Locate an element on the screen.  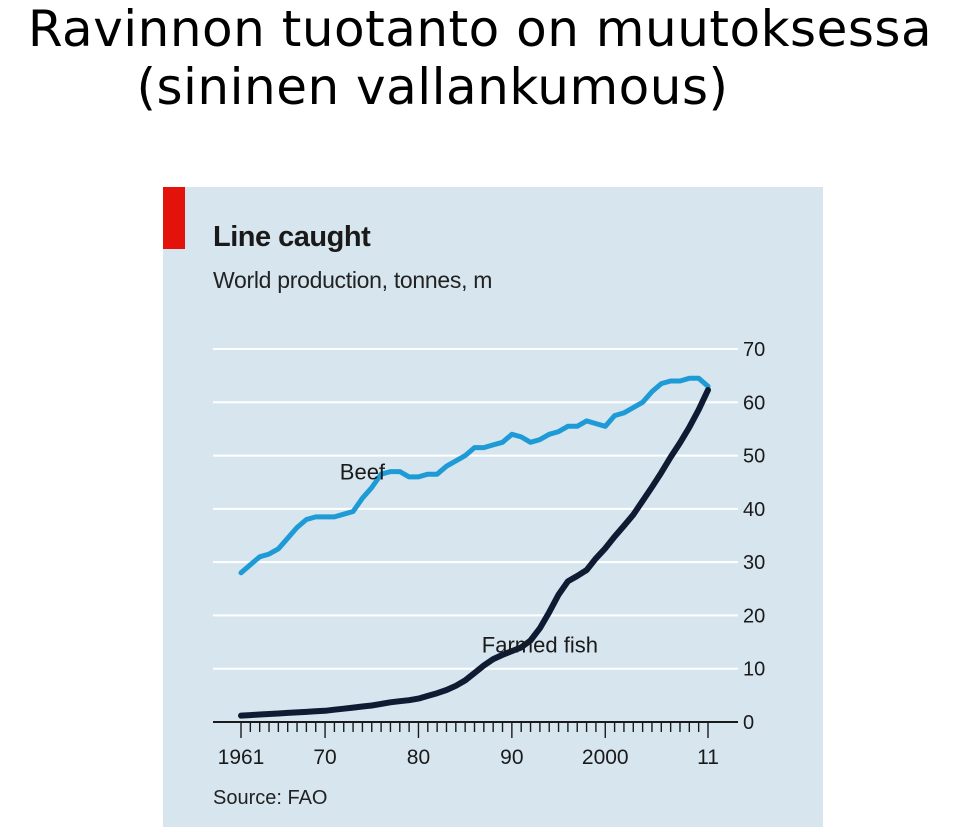
x-tick-label-90: 90 is located at coordinates (511, 757).